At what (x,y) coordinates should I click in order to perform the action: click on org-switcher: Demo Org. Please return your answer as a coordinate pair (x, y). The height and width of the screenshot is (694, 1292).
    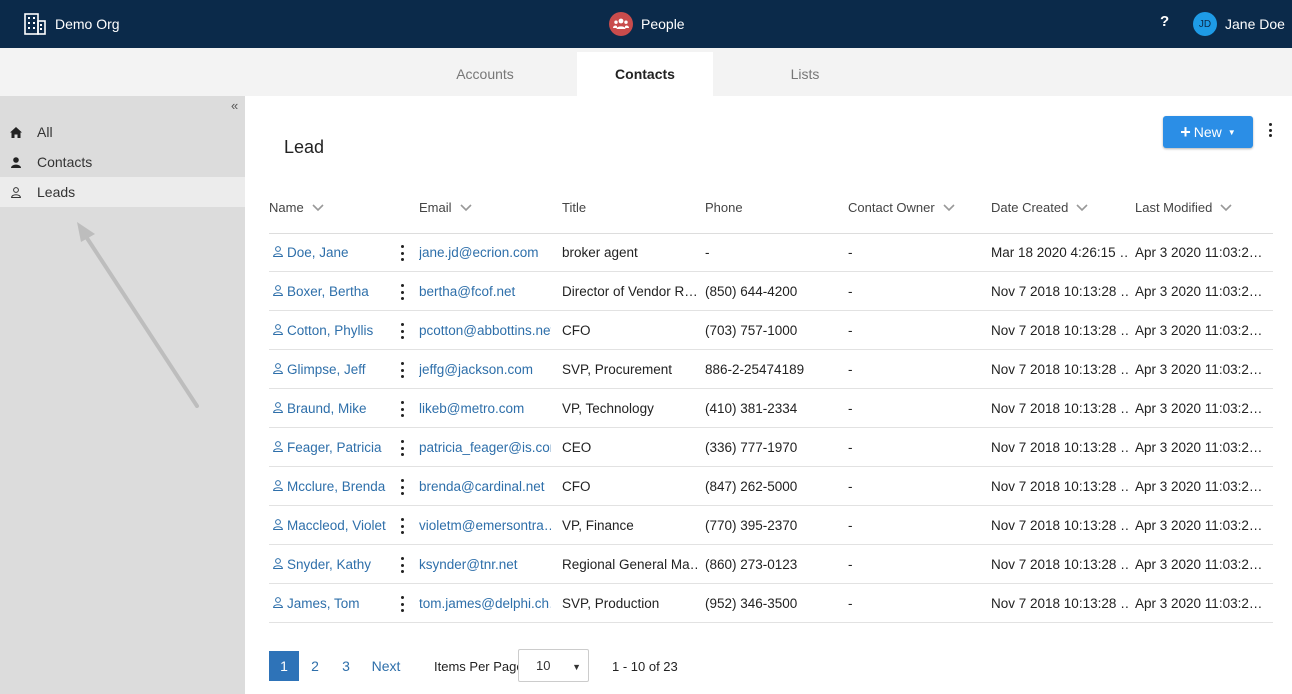
    Looking at the image, I should click on (72, 24).